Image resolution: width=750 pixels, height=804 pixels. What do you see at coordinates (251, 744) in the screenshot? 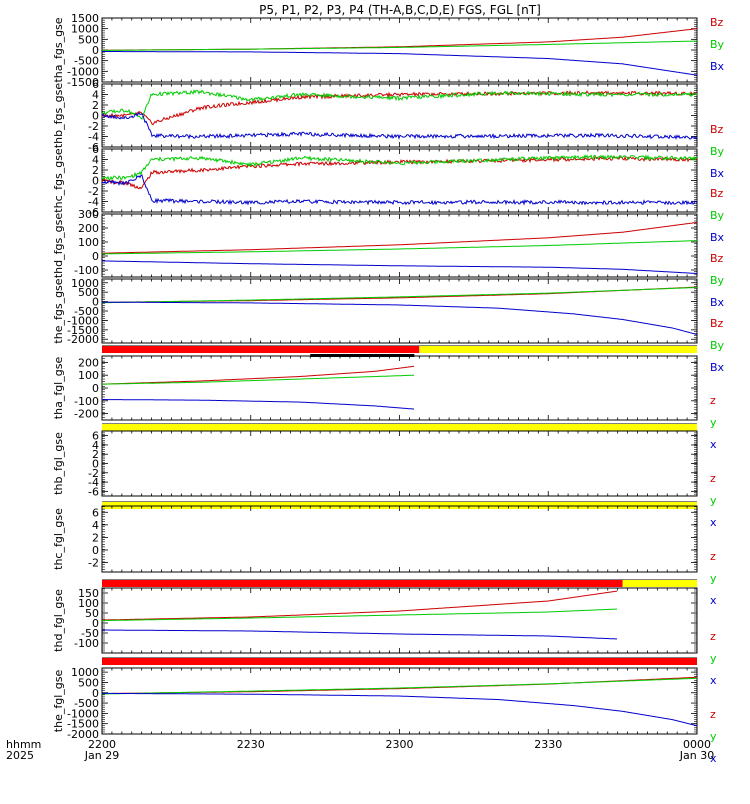
I see `x-tick-label: 2230` at bounding box center [251, 744].